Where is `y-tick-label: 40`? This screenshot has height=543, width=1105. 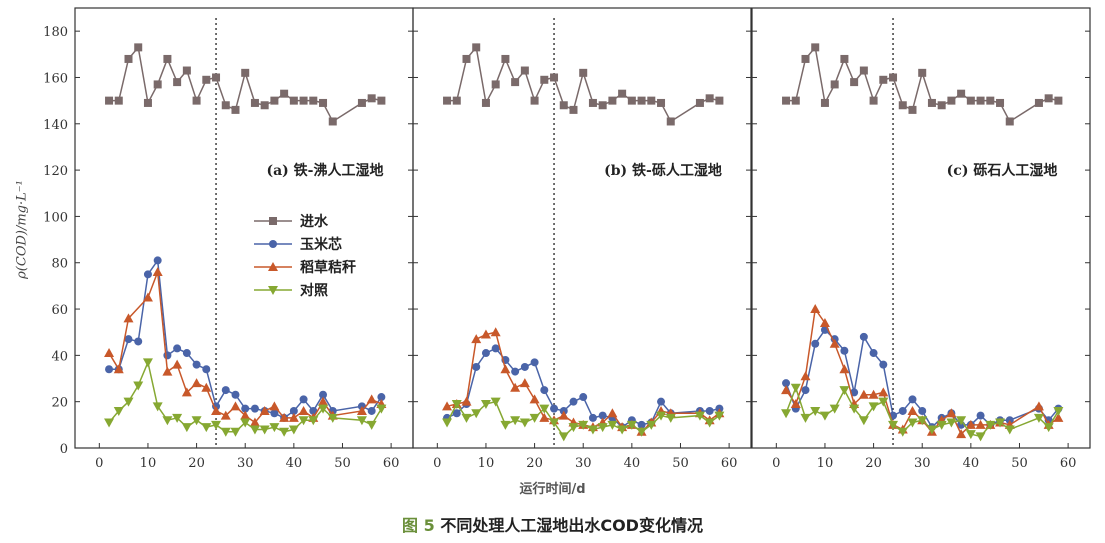 y-tick-label: 40 is located at coordinates (59, 356).